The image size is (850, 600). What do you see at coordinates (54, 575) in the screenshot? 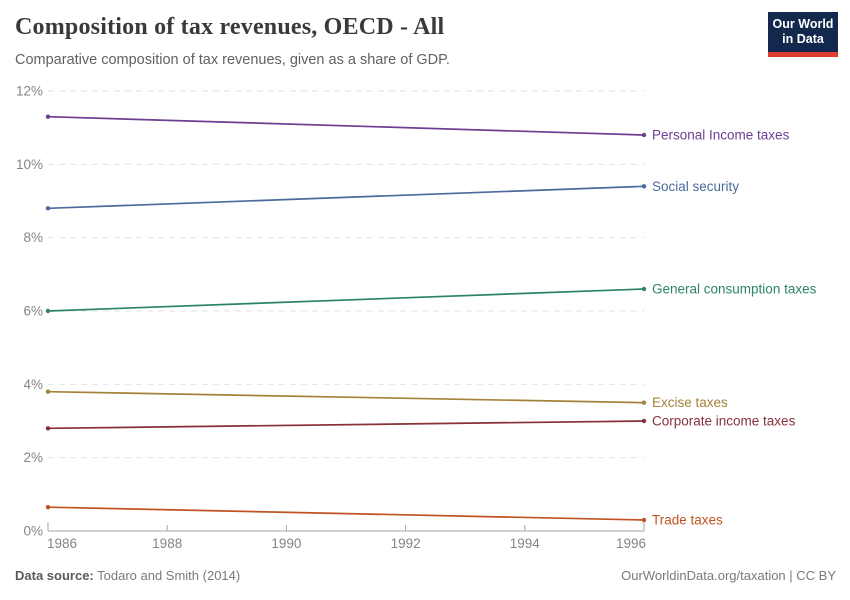
I see `data-source-label: Data source:` at bounding box center [54, 575].